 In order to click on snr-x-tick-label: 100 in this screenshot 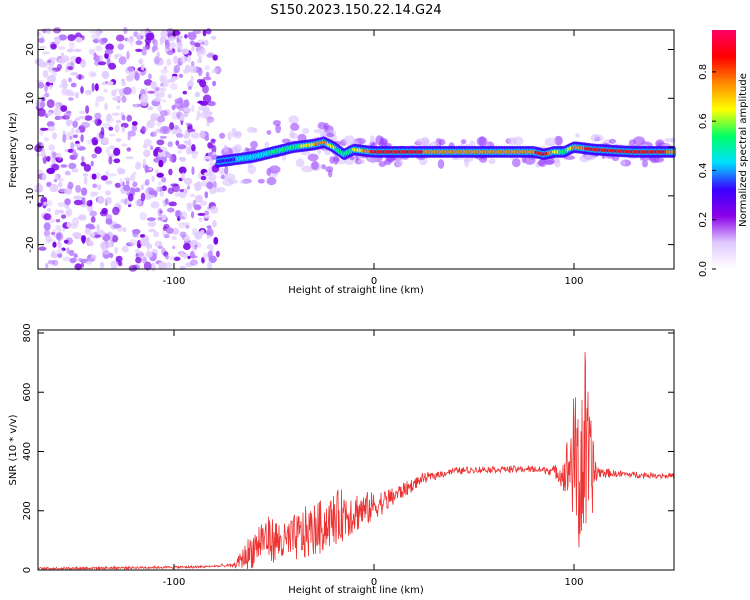, I will do `click(573, 582)`.